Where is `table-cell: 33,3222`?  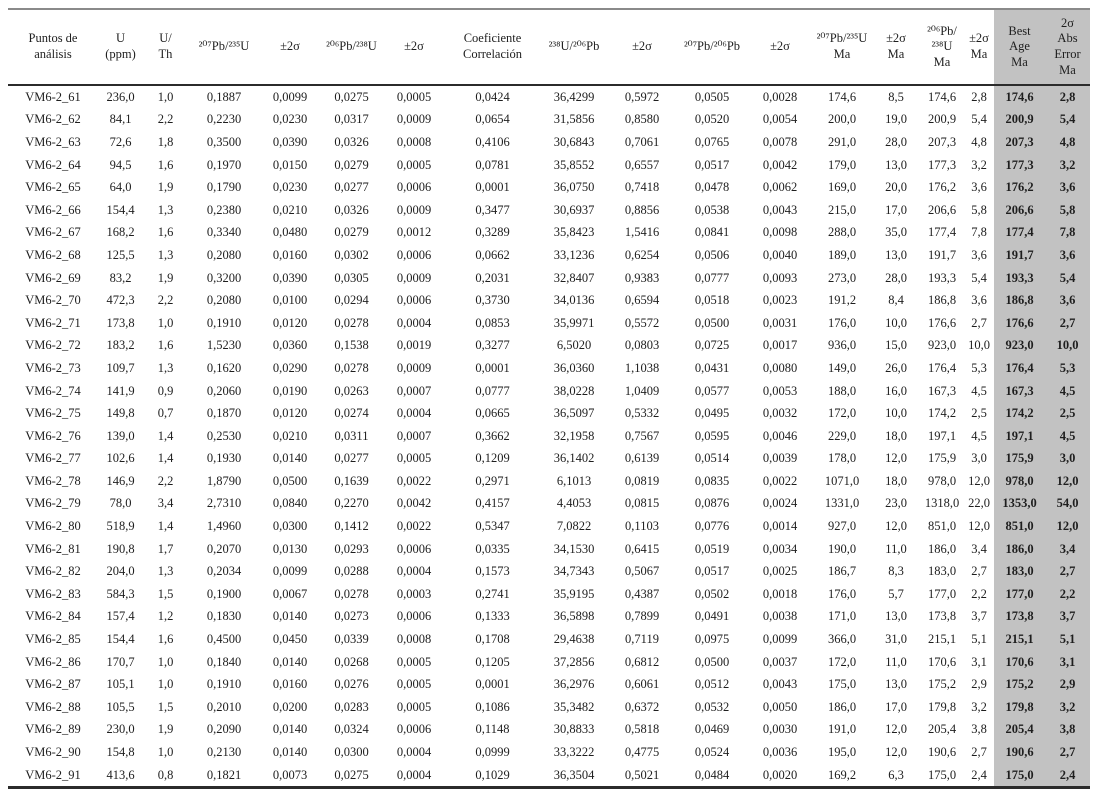
table-cell: 33,3222 is located at coordinates (574, 752).